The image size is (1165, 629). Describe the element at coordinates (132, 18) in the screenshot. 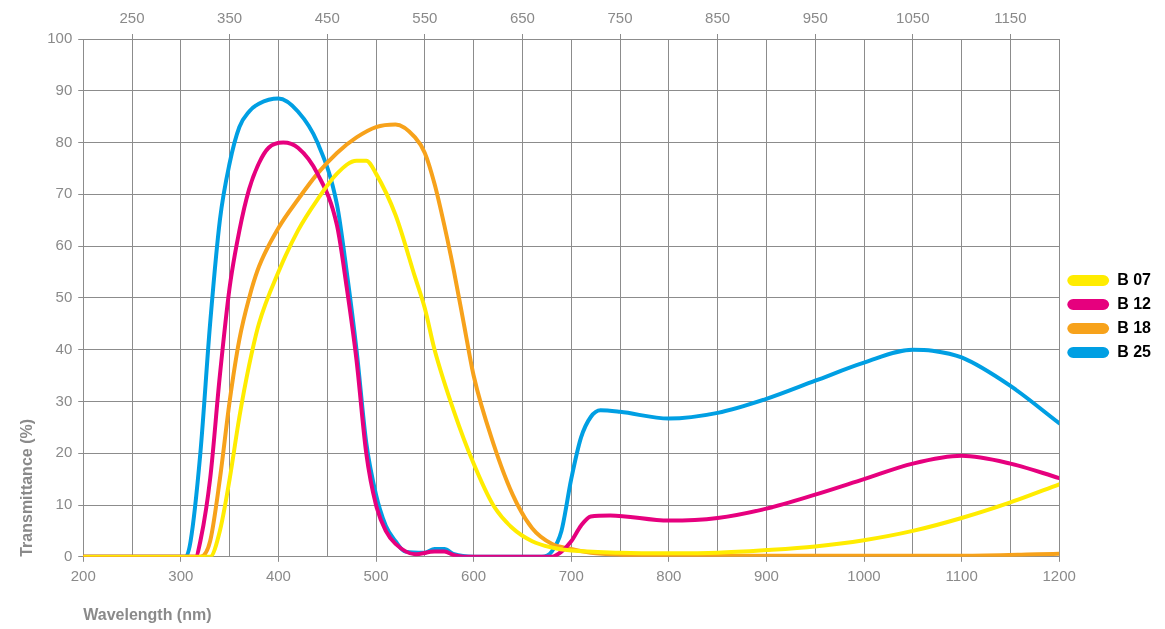

I see `x2-tick-label: 250` at that location.